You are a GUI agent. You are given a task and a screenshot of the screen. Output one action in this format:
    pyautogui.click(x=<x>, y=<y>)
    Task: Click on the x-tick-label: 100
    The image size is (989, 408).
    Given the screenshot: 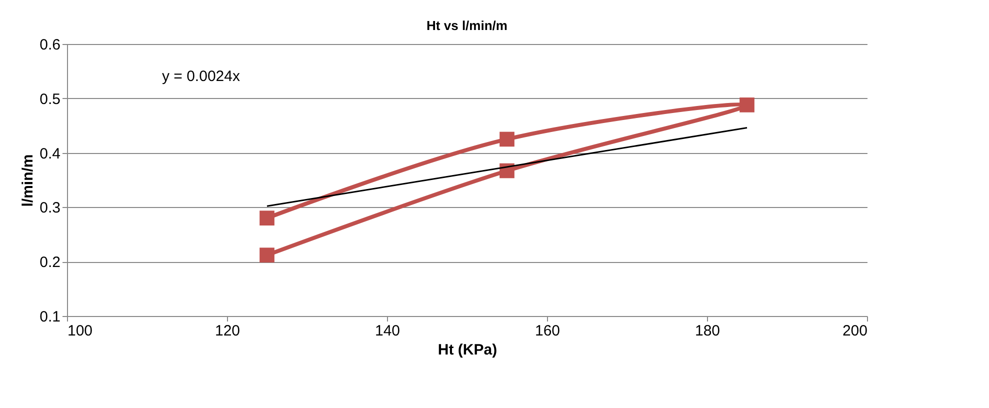 What is the action you would take?
    pyautogui.click(x=80, y=331)
    